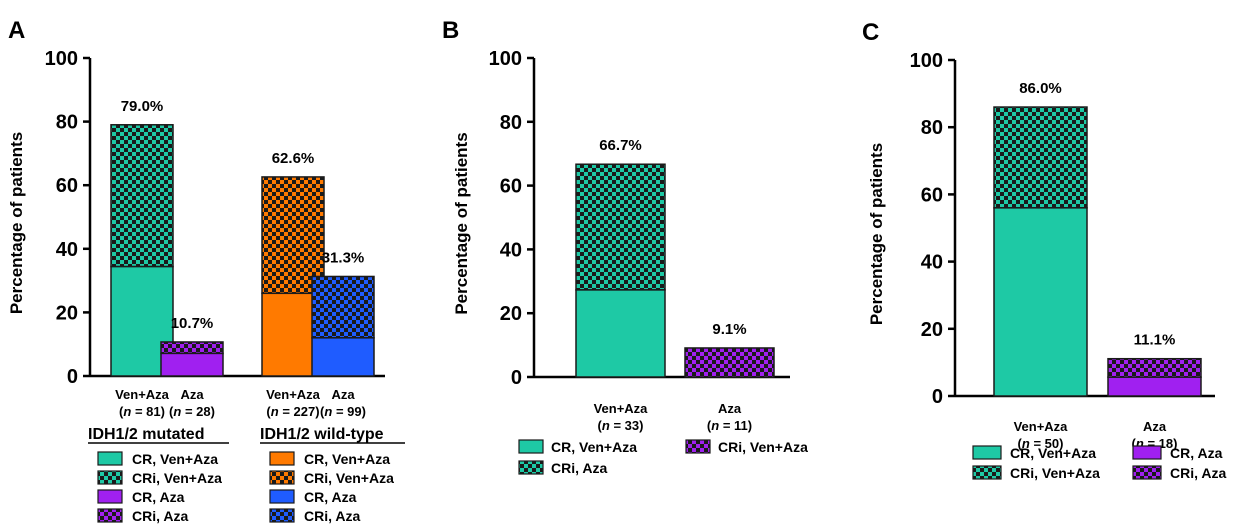 This screenshot has height=525, width=1252. I want to click on x-n-label: (n = 81), so click(142, 411).